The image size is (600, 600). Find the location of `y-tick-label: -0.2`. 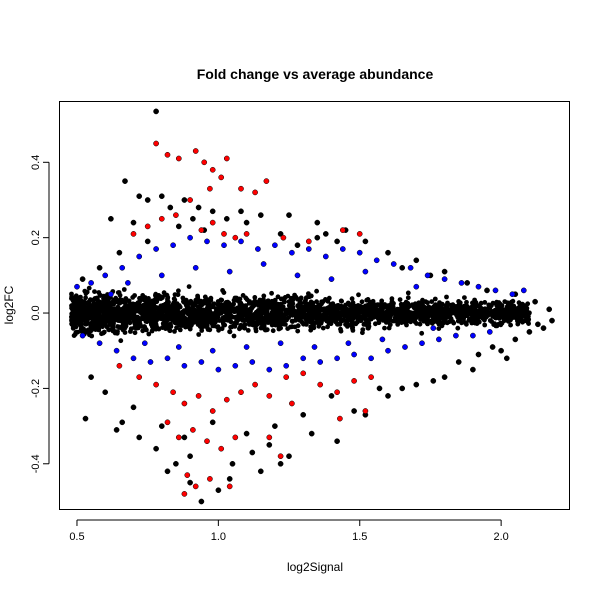

y-tick-label: -0.2 is located at coordinates (36, 388).